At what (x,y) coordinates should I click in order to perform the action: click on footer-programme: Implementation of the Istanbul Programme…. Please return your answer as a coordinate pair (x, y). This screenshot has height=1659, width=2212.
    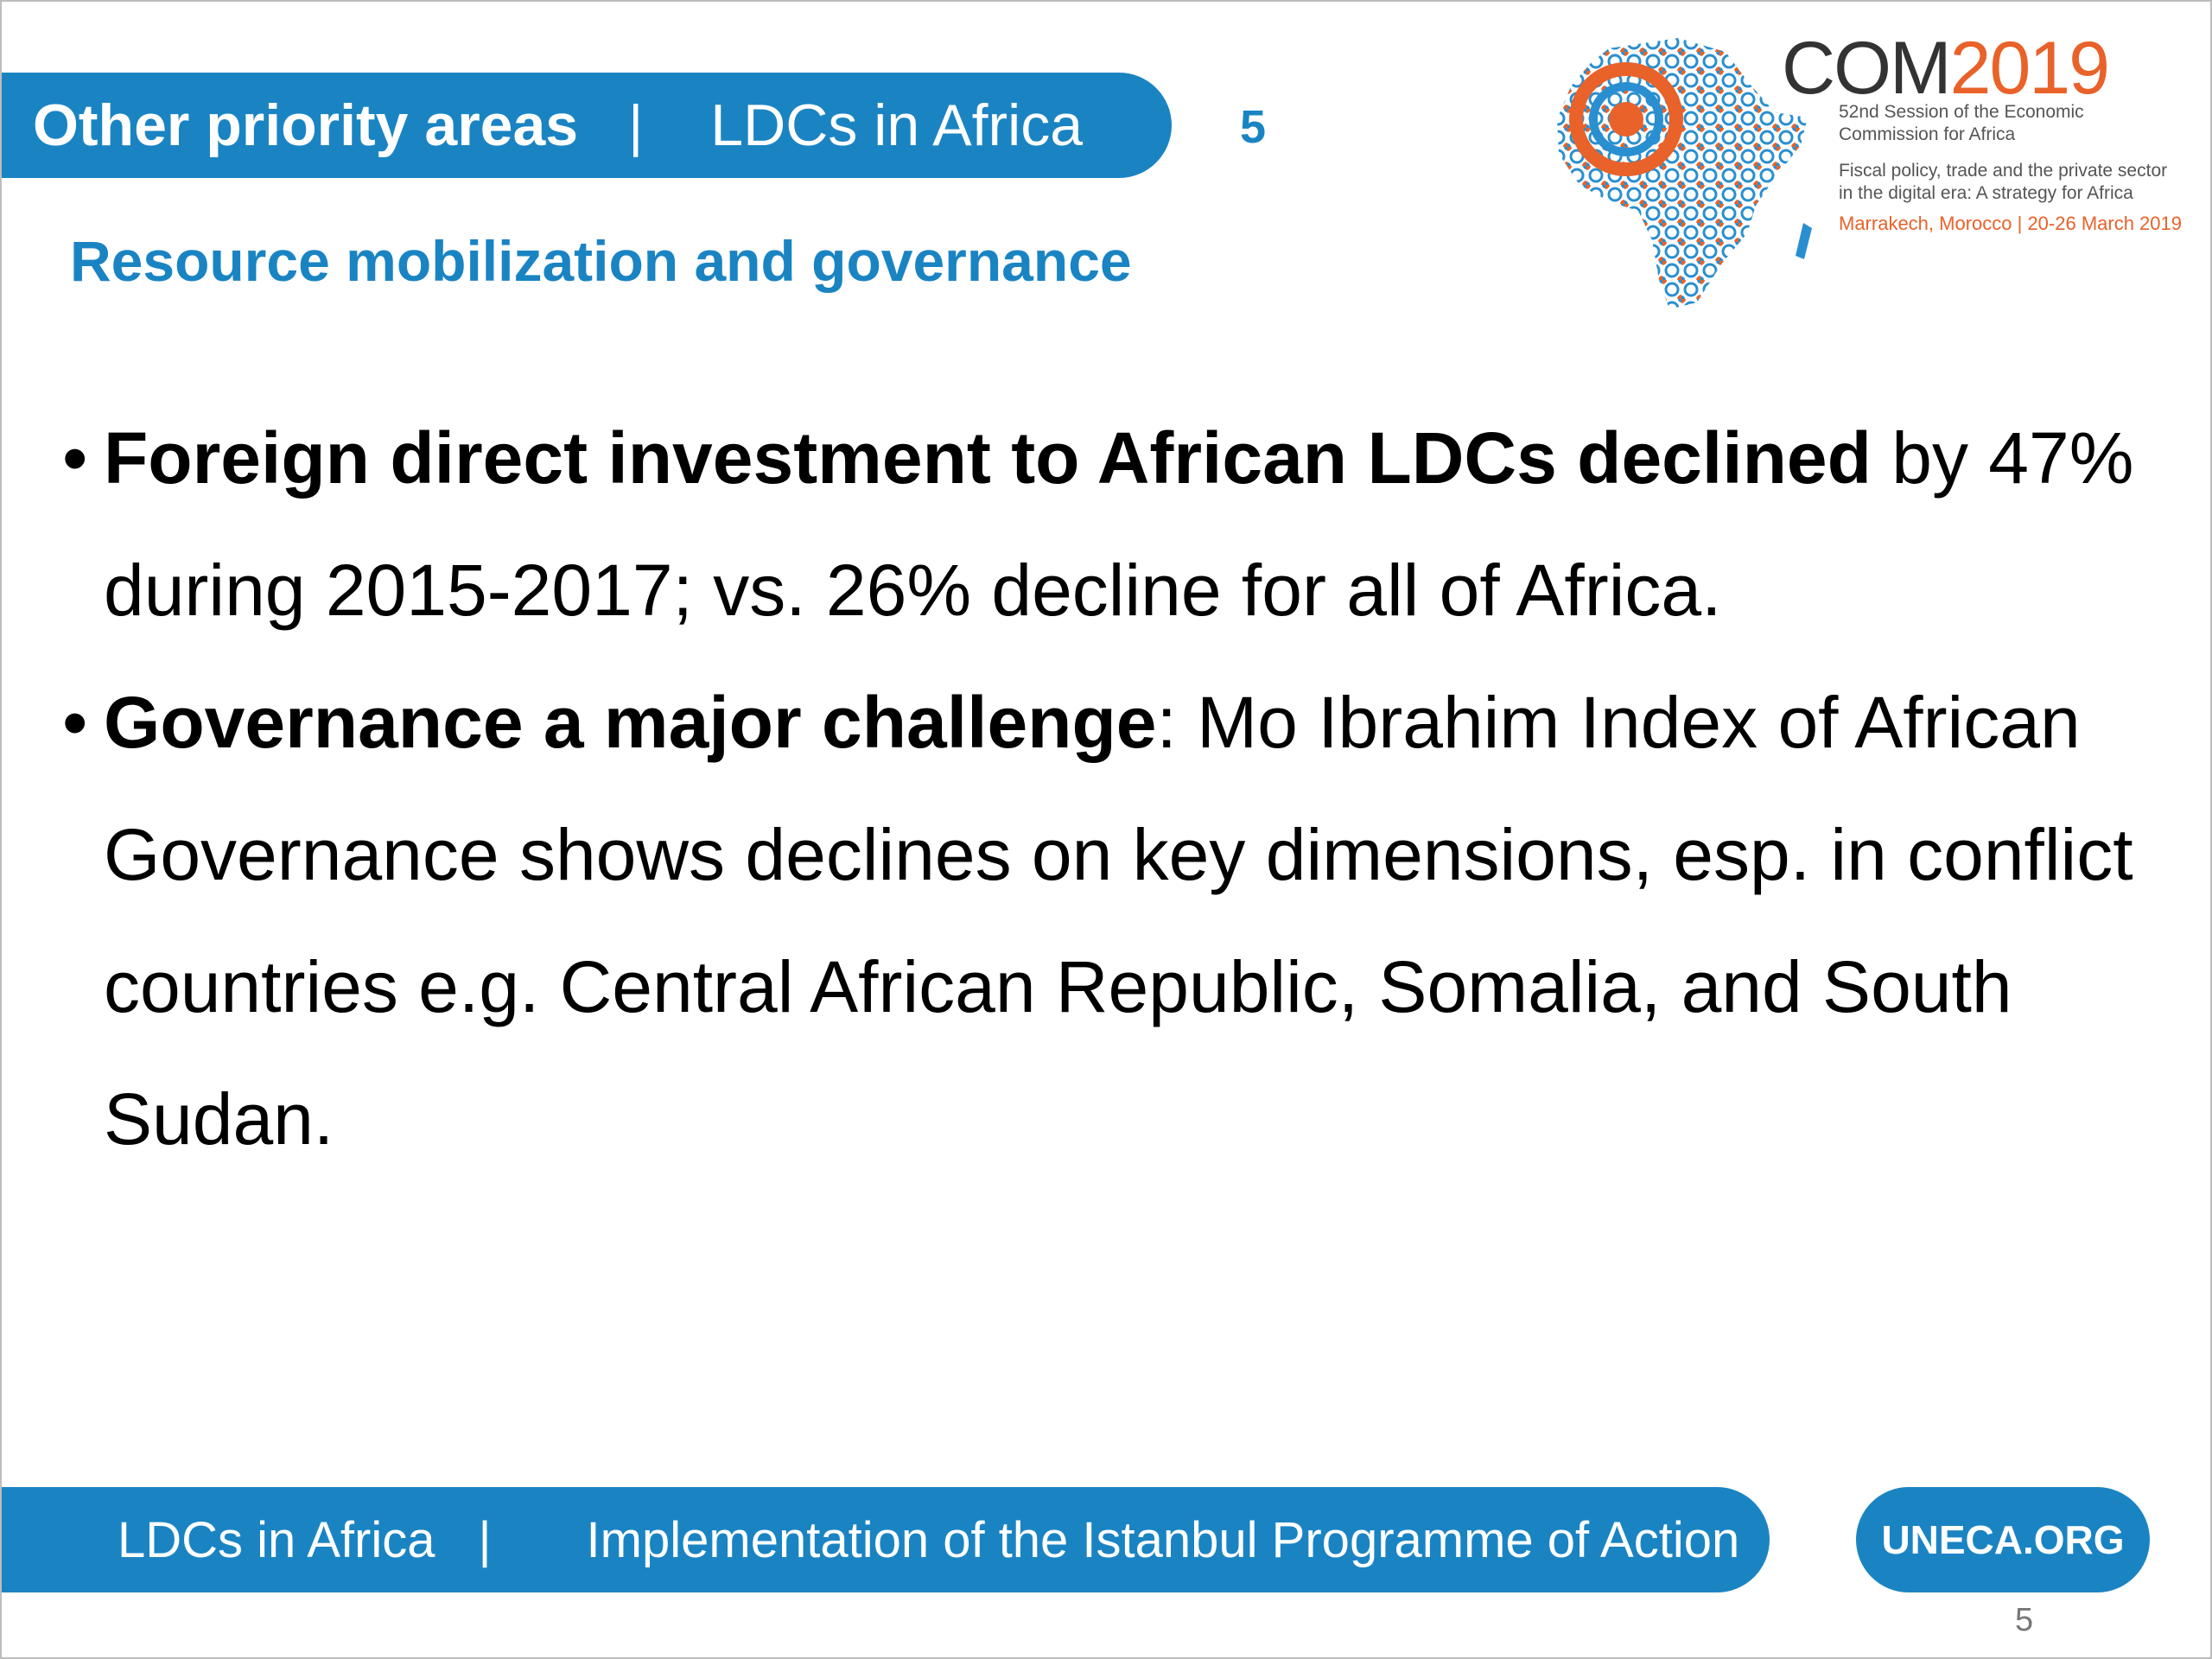
    Looking at the image, I should click on (1163, 1539).